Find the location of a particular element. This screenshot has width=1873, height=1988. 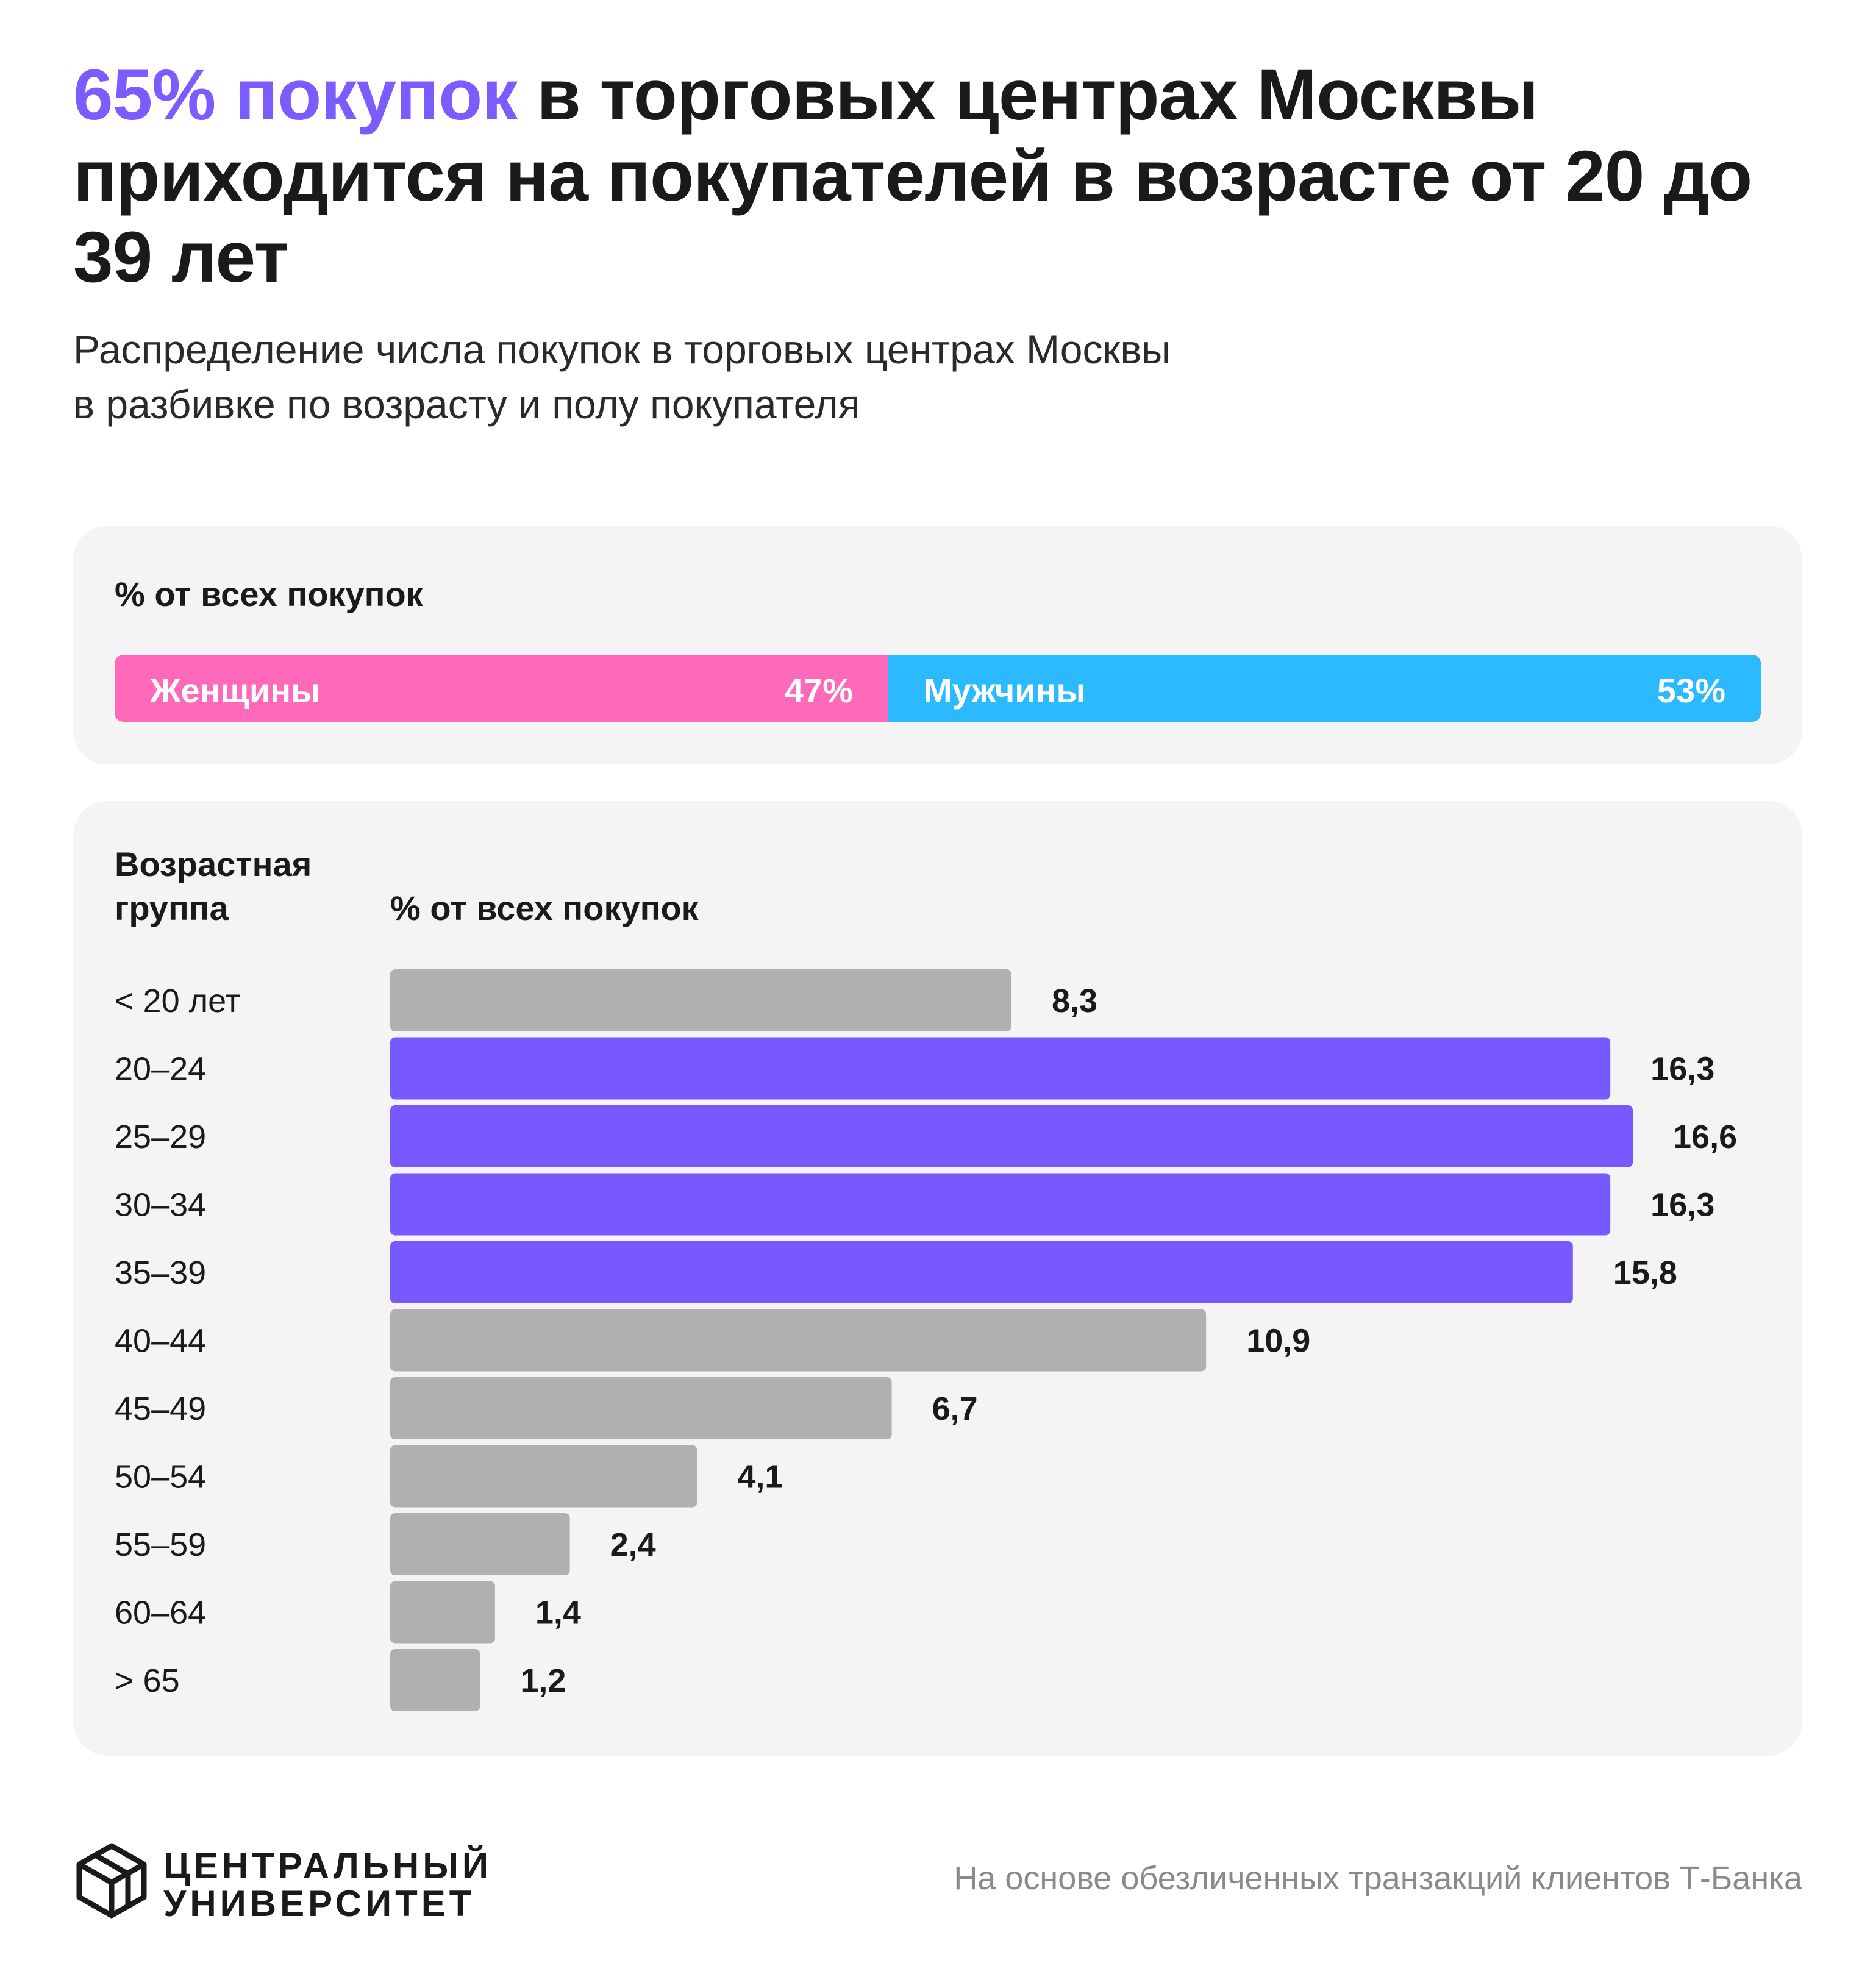

age-bar-value-label: 1,2 is located at coordinates (543, 1680).